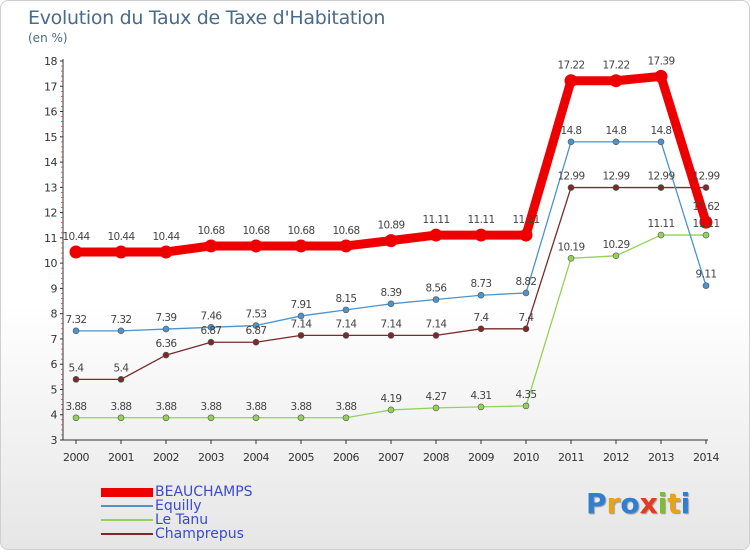  I want to click on legend-label: Champrepus, so click(199, 534).